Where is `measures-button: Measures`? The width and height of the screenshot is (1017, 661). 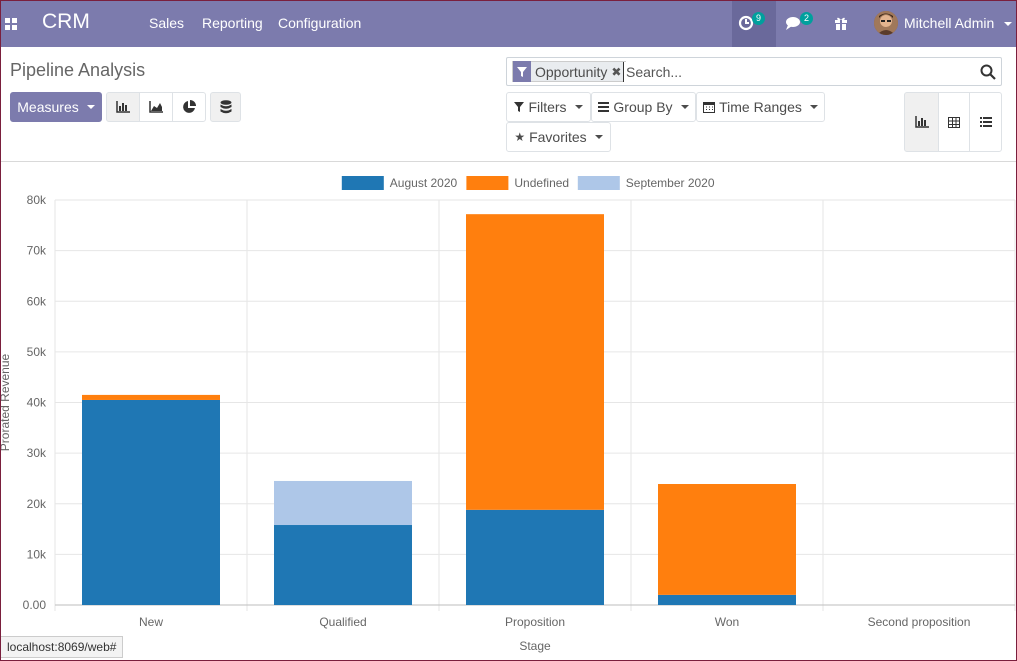
measures-button: Measures is located at coordinates (56, 107).